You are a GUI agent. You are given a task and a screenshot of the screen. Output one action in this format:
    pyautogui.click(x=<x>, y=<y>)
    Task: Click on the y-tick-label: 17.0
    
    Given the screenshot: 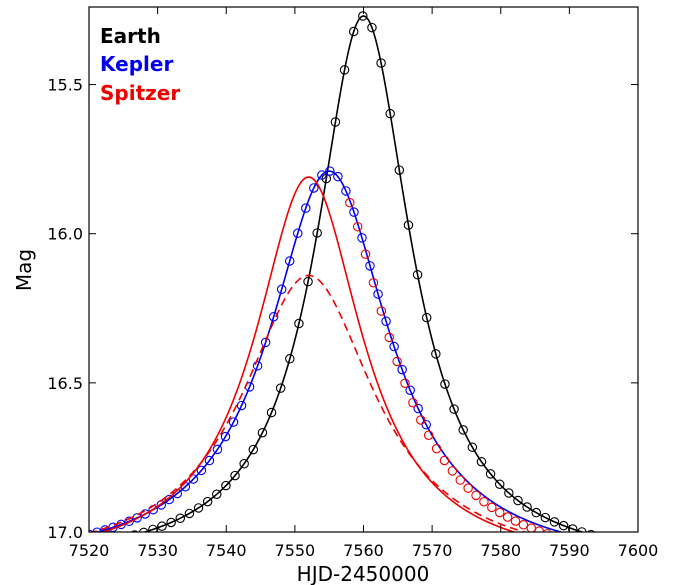 What is the action you would take?
    pyautogui.click(x=65, y=532)
    